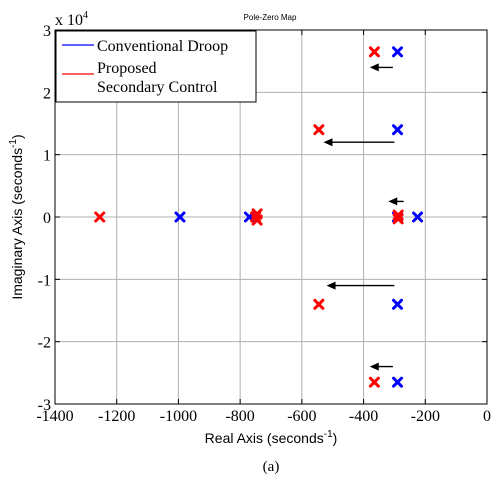  What do you see at coordinates (17, 224) in the screenshot?
I see `y-axis-label-text: Imaginary Axis (seconds` at bounding box center [17, 224].